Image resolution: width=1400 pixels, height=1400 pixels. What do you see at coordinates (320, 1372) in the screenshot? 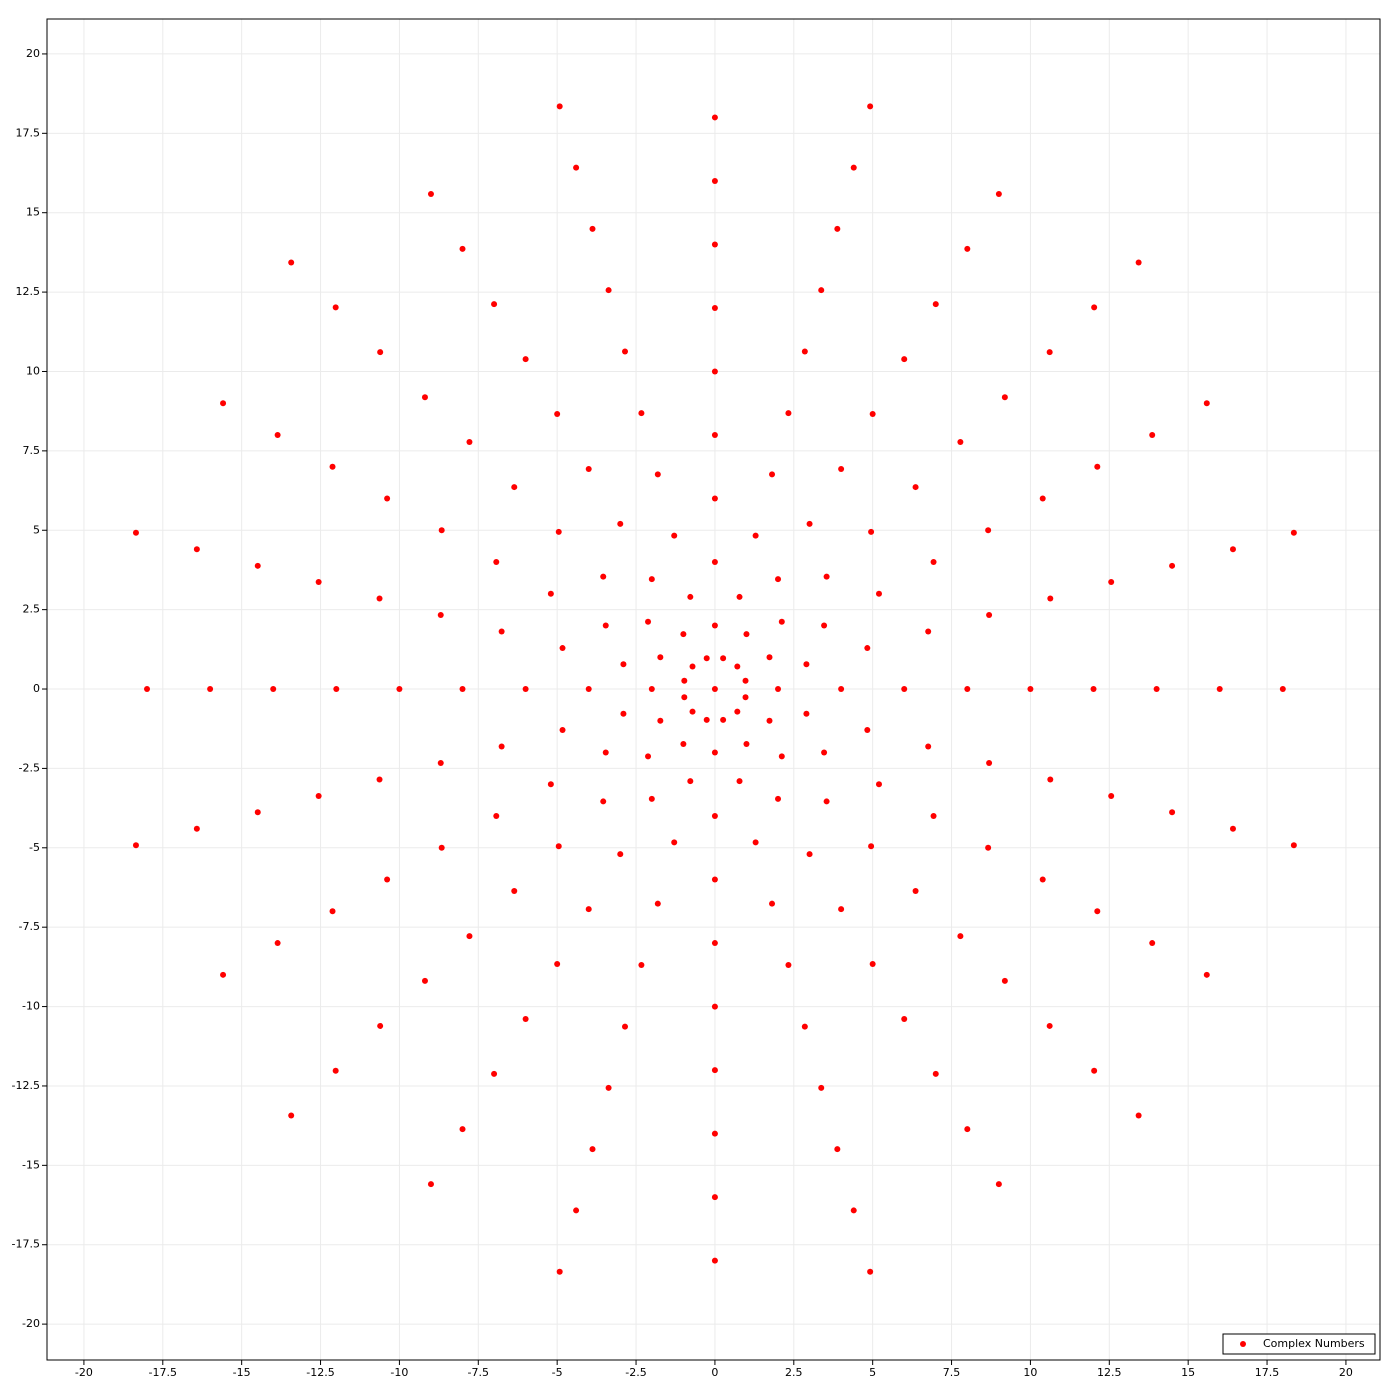
I see `x-tick-label: -12.5` at bounding box center [320, 1372].